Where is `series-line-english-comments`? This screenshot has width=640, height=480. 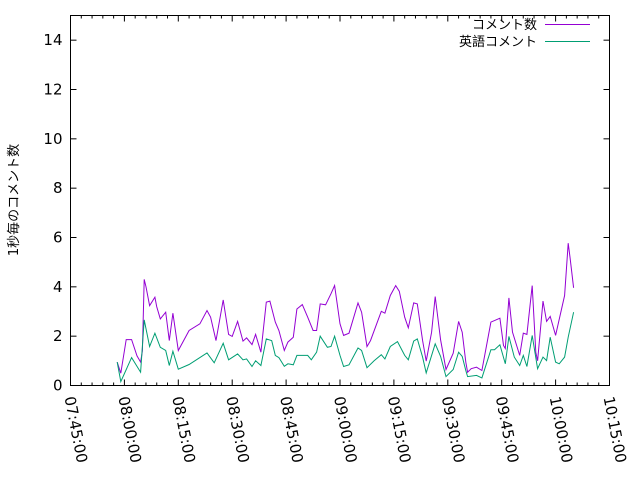
series-line-english-comments is located at coordinates (345, 348).